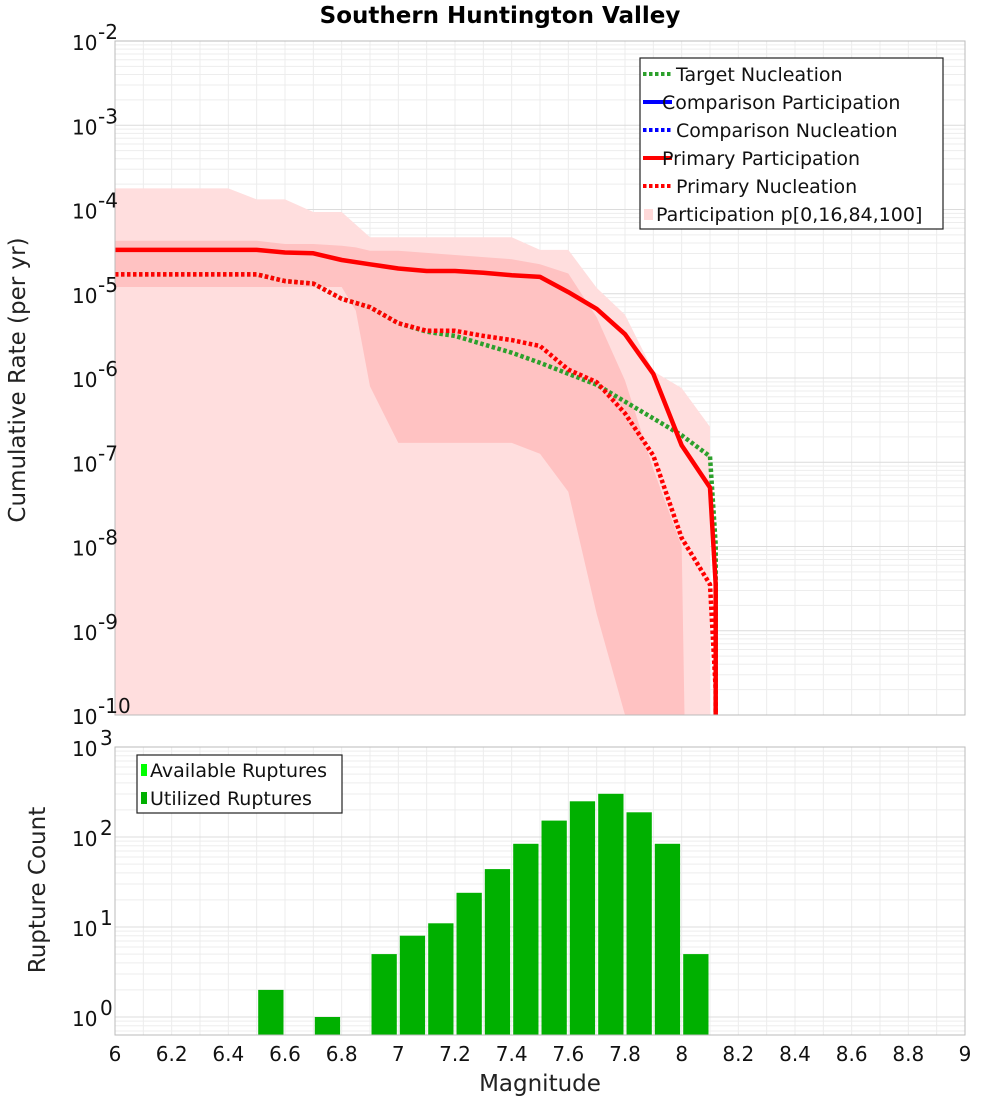 This screenshot has height=1100, width=1000. What do you see at coordinates (238, 771) in the screenshot?
I see `legend-label: Available Ruptures` at bounding box center [238, 771].